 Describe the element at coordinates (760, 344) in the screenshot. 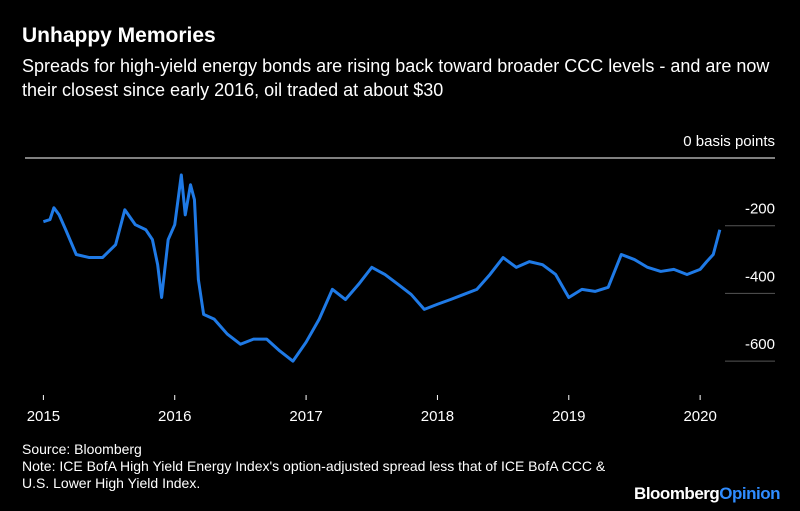

I see `y-tick-label: -600` at that location.